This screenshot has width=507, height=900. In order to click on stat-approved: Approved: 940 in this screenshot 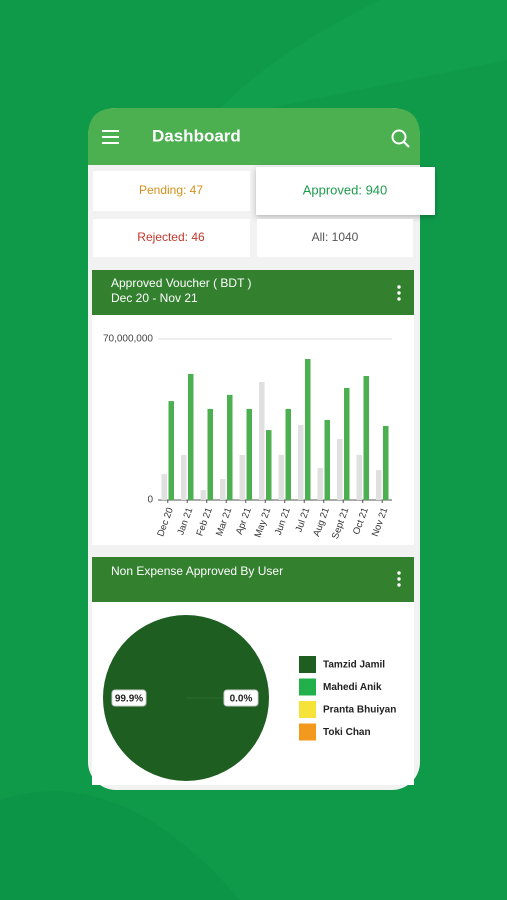, I will do `click(345, 189)`.